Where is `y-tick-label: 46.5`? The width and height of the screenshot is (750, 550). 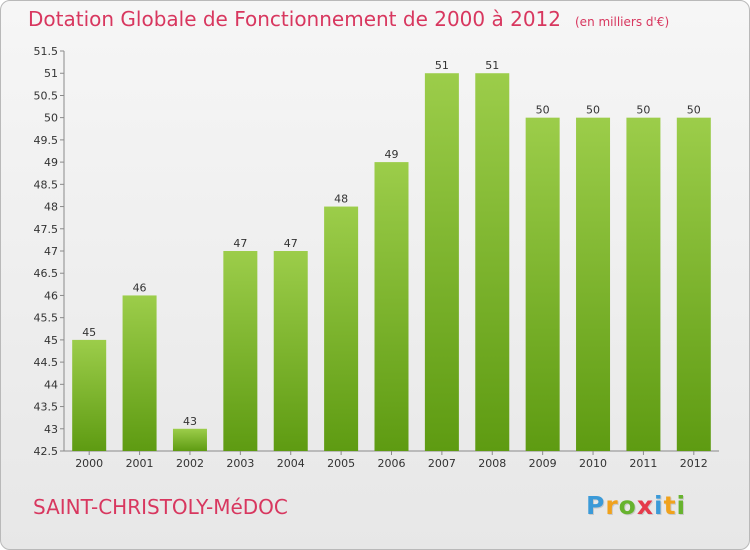
y-tick-label: 46.5 is located at coordinates (46, 273).